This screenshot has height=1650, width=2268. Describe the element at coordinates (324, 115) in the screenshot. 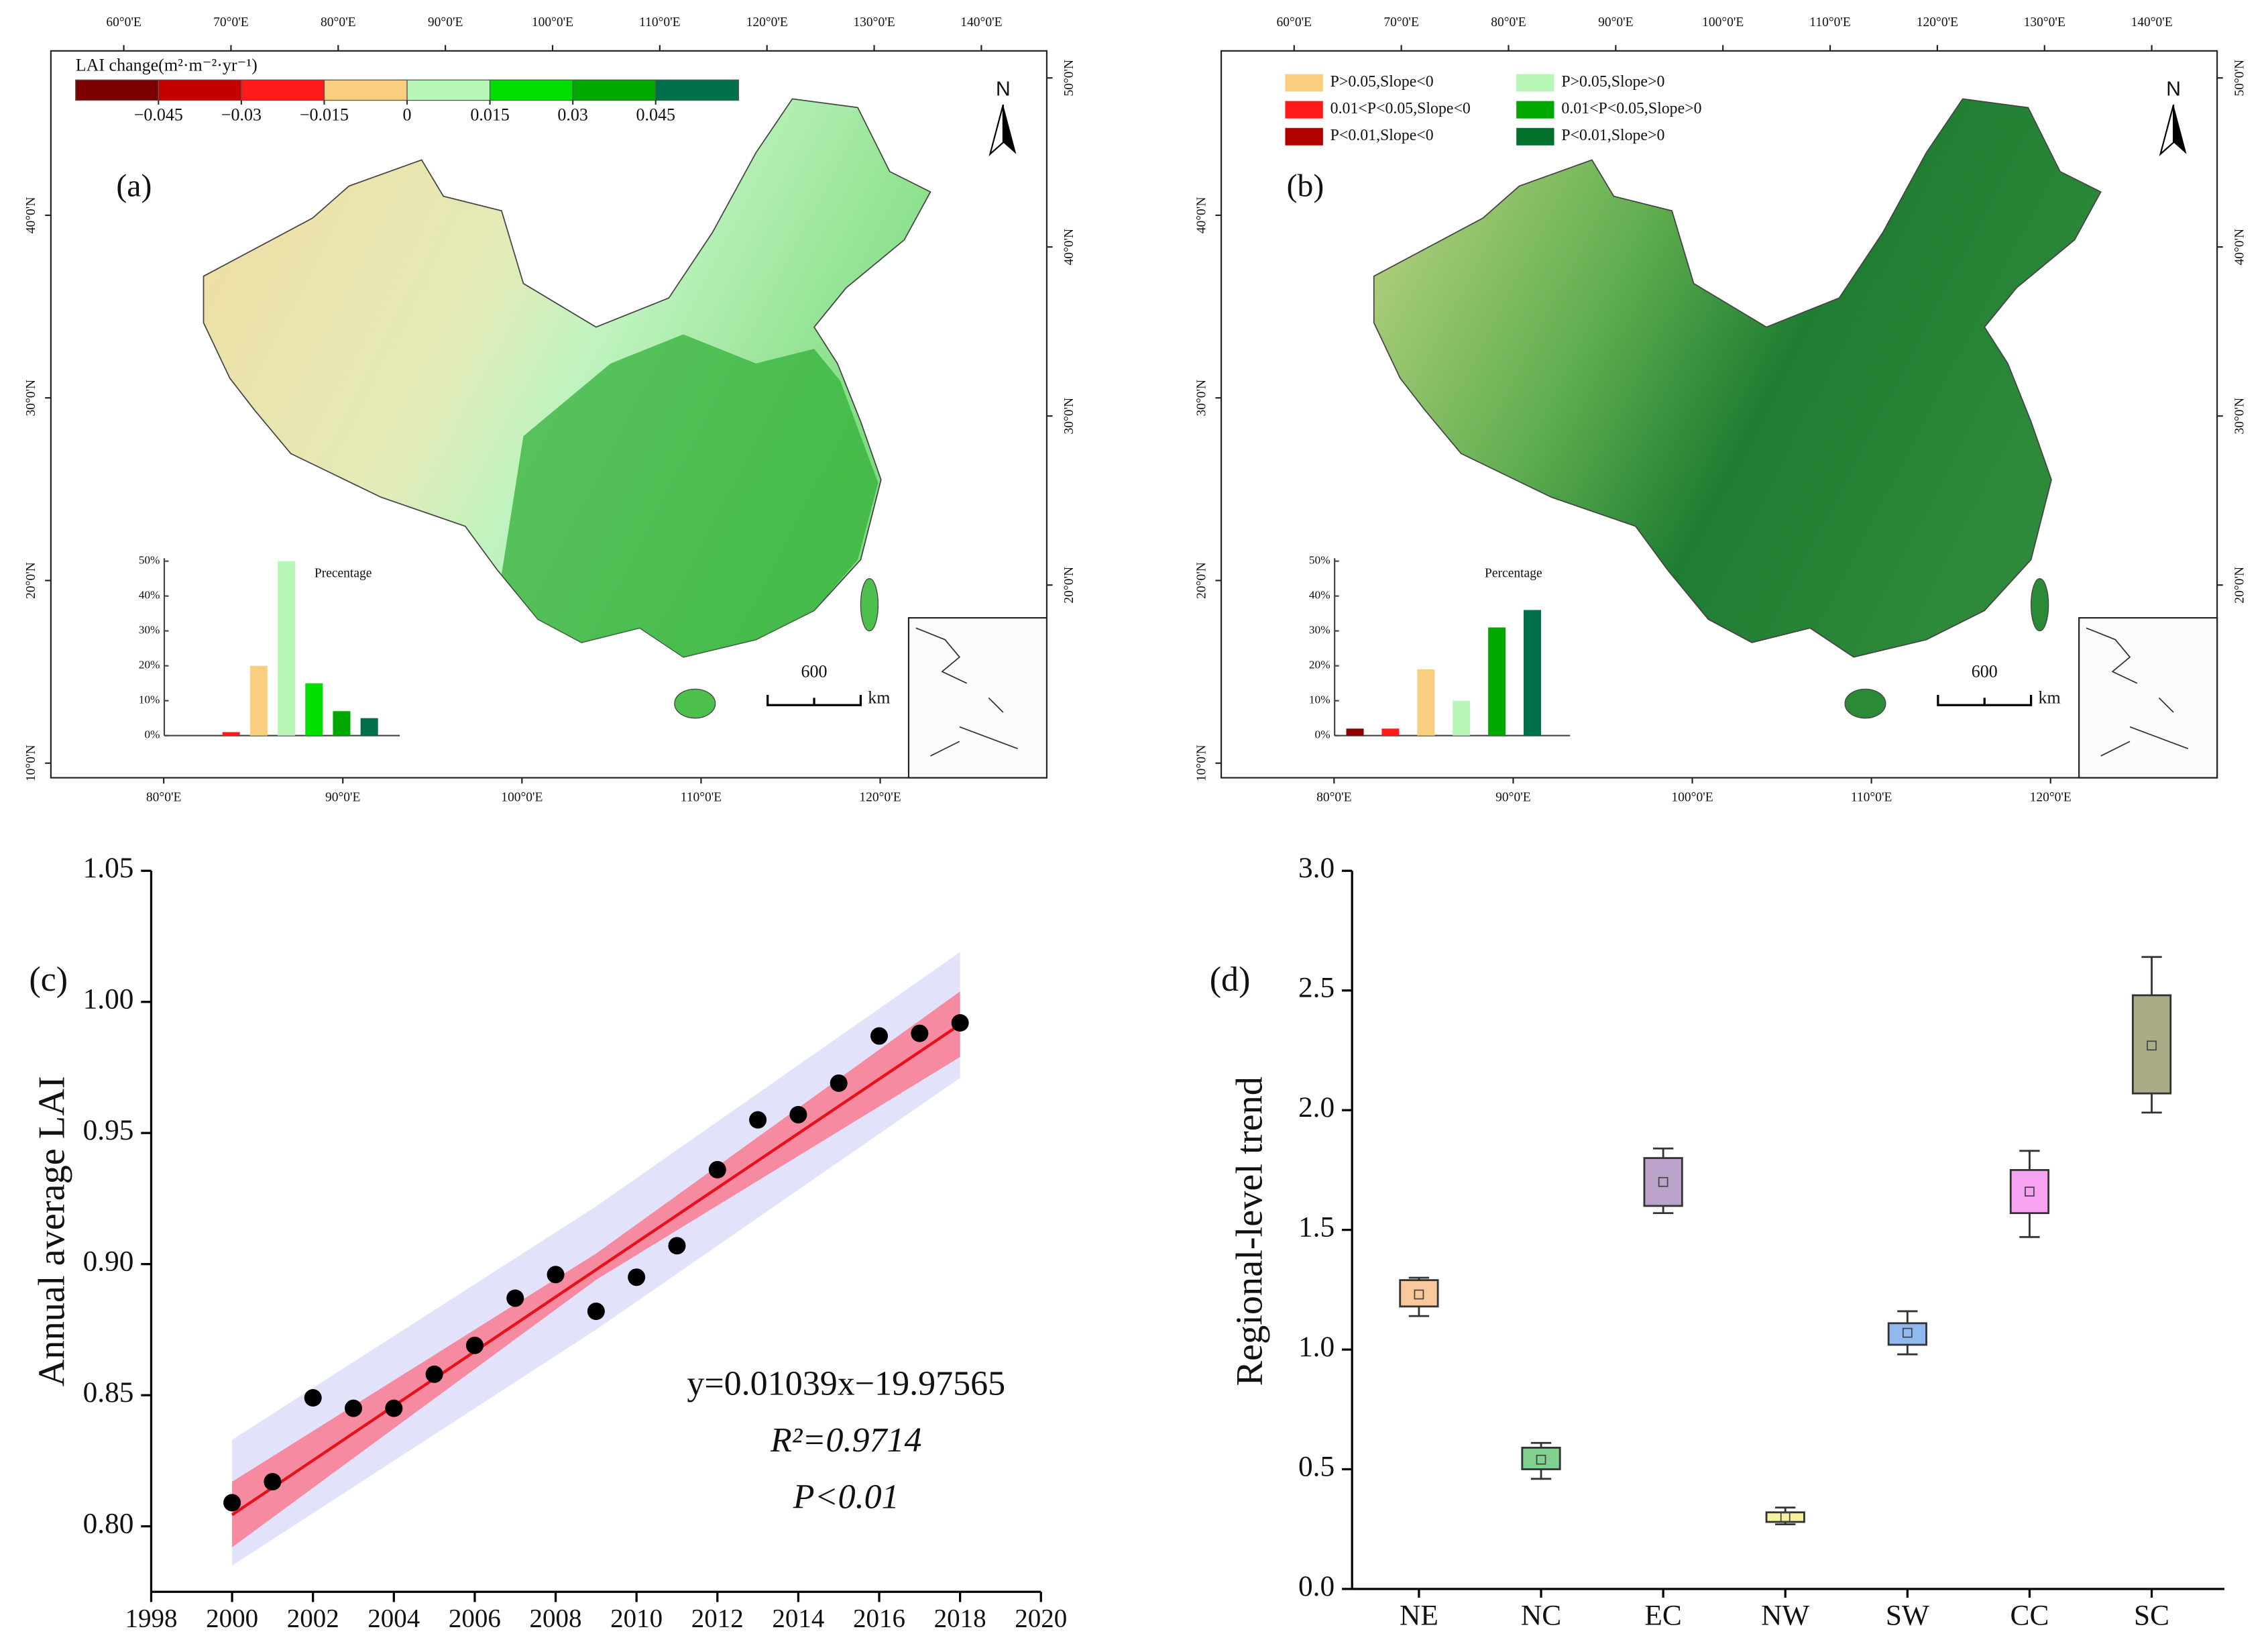

I see `colorbar-tick-label: −0.015` at that location.